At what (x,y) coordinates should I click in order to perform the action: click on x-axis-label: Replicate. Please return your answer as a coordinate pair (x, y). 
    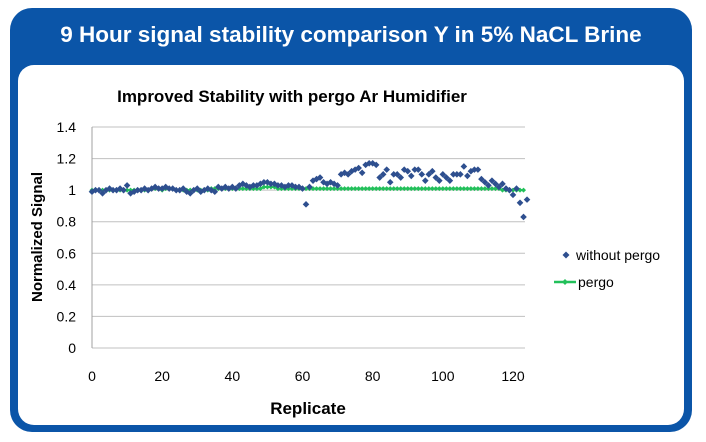
    Looking at the image, I should click on (308, 408).